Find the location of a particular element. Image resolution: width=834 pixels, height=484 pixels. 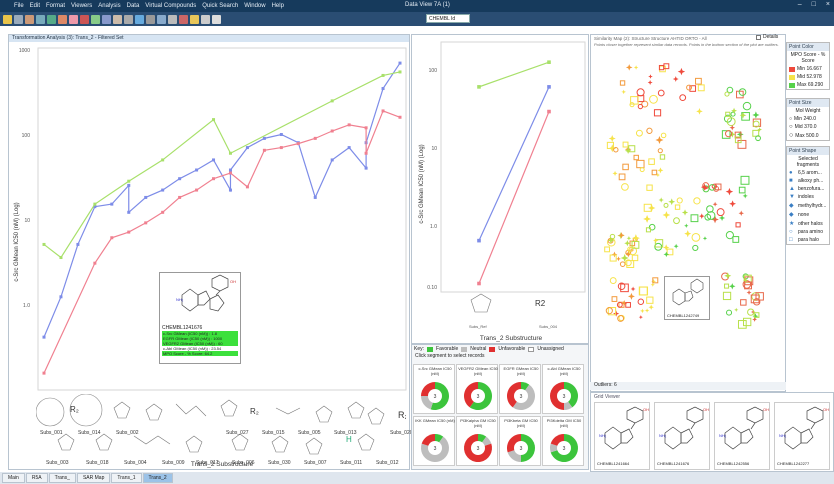

details-control: Details is located at coordinates (767, 37).